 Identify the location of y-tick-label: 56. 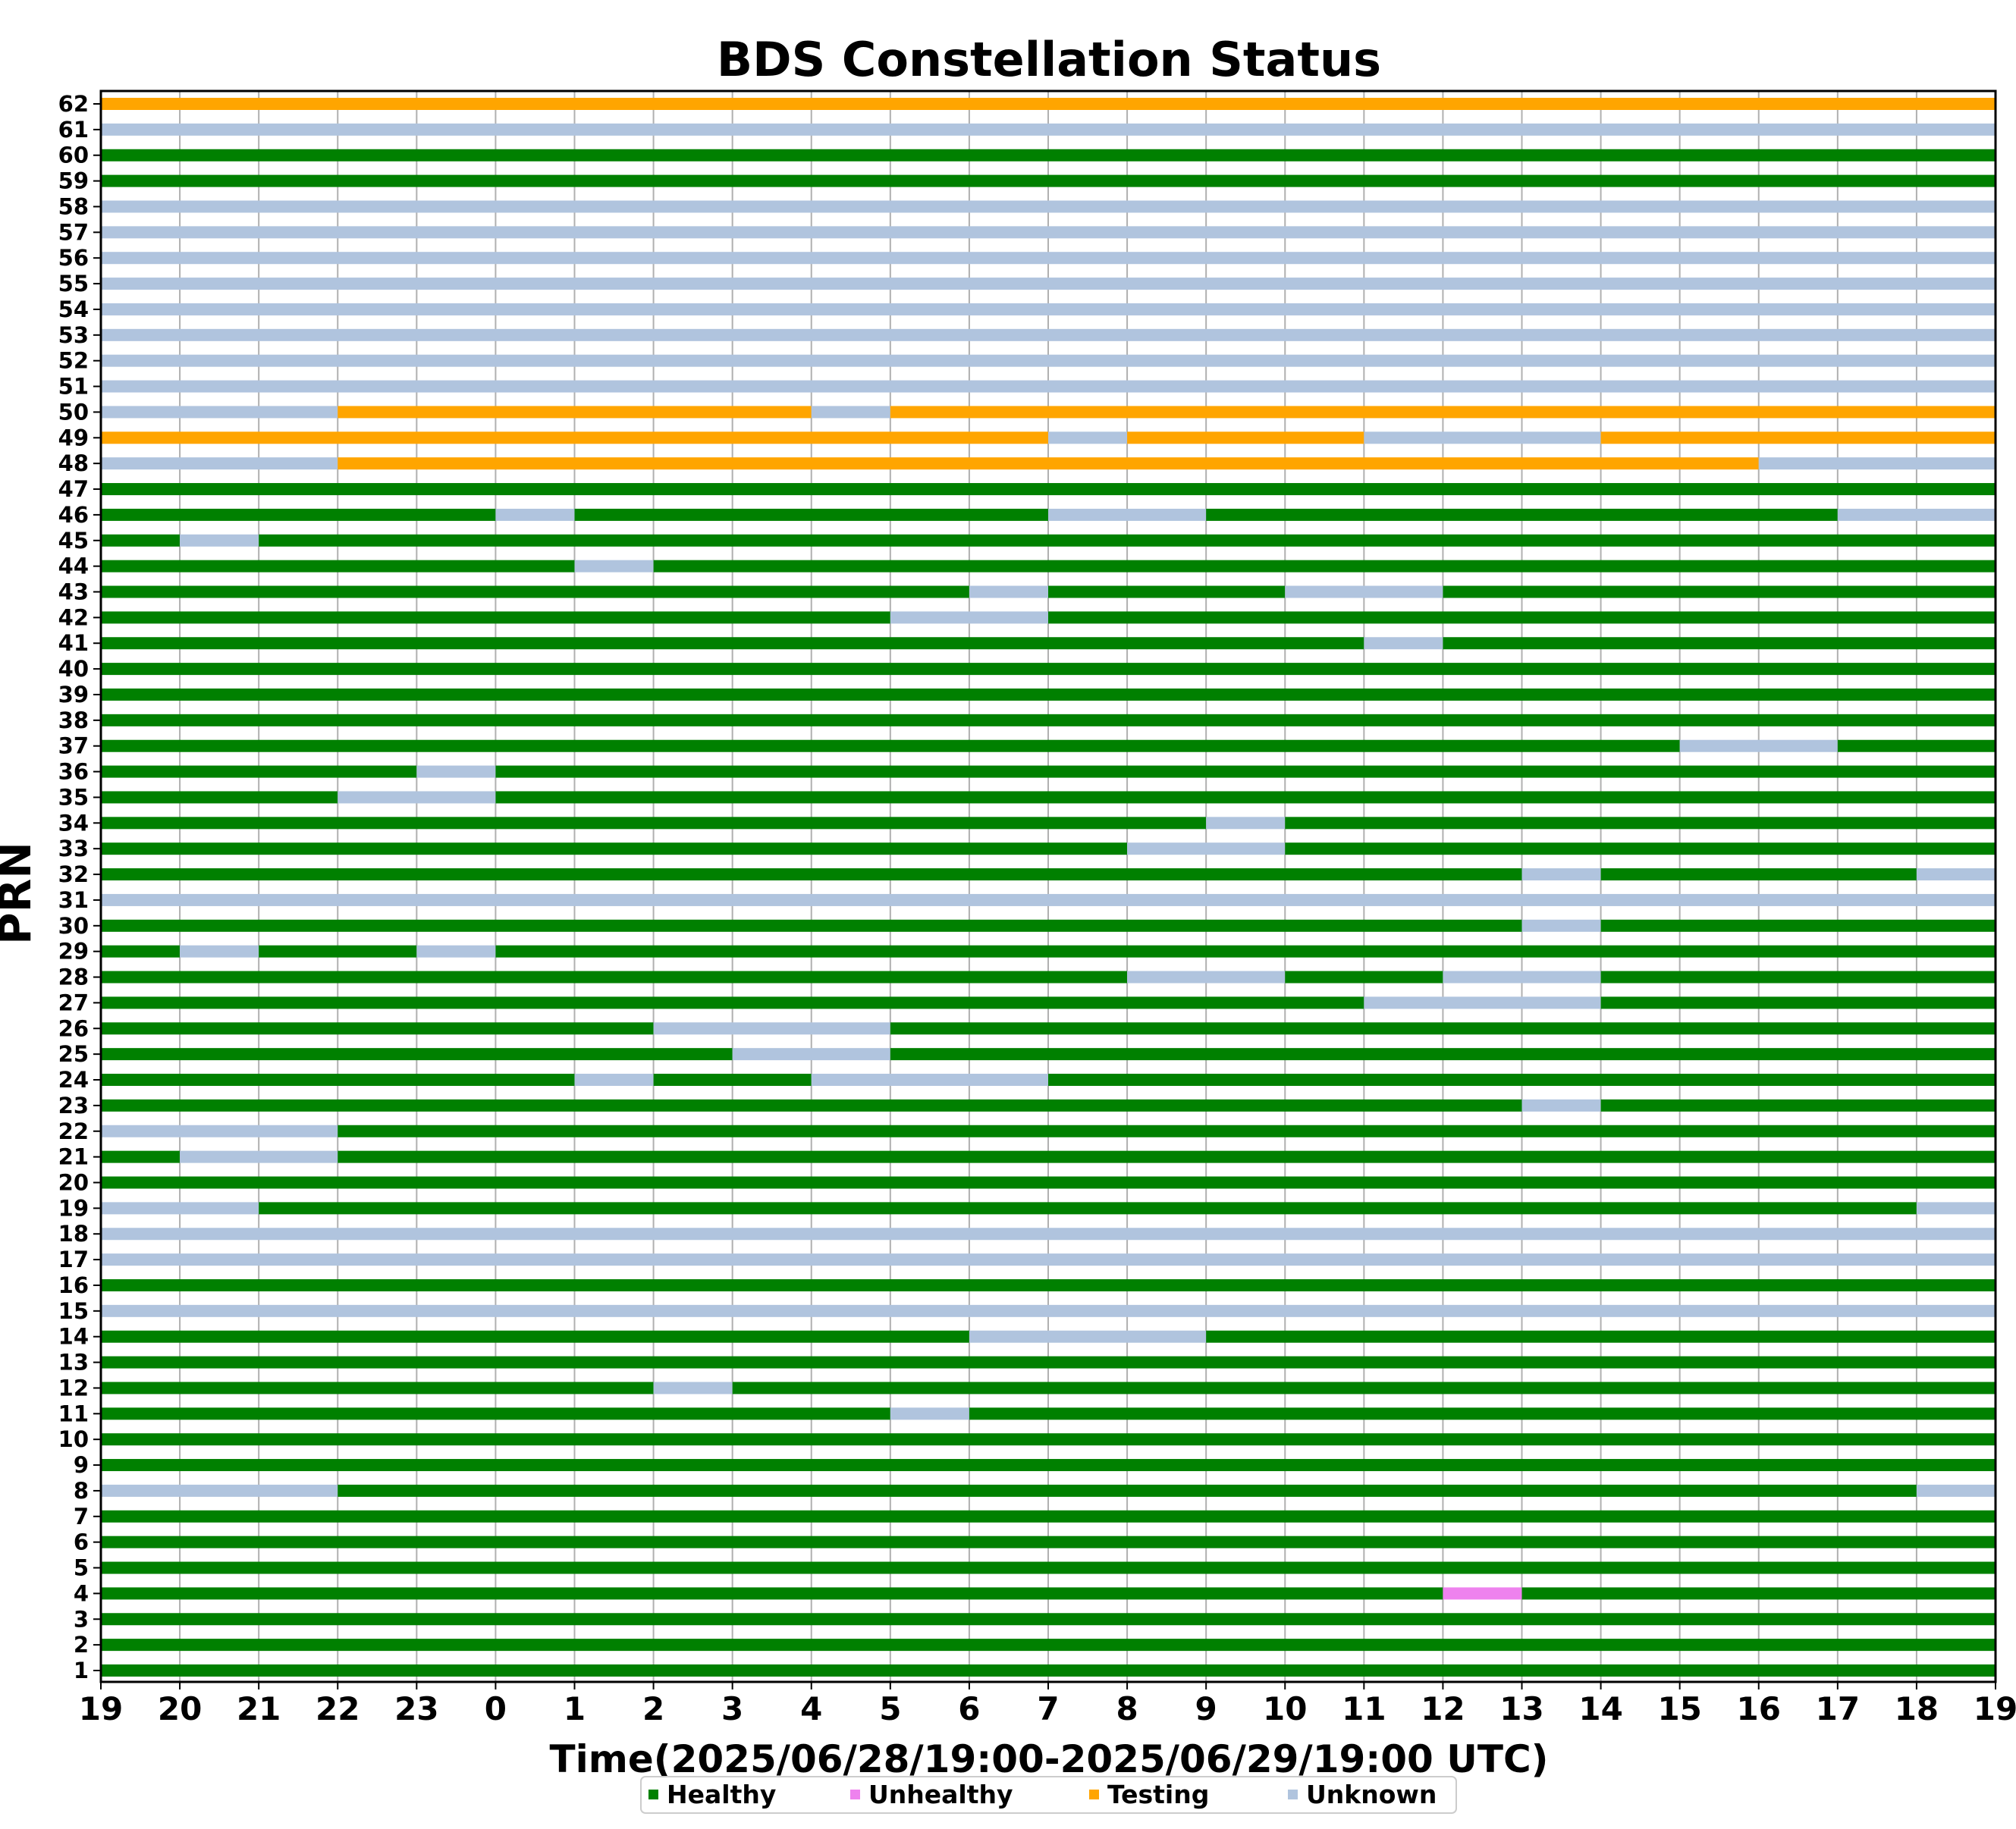
(73, 258).